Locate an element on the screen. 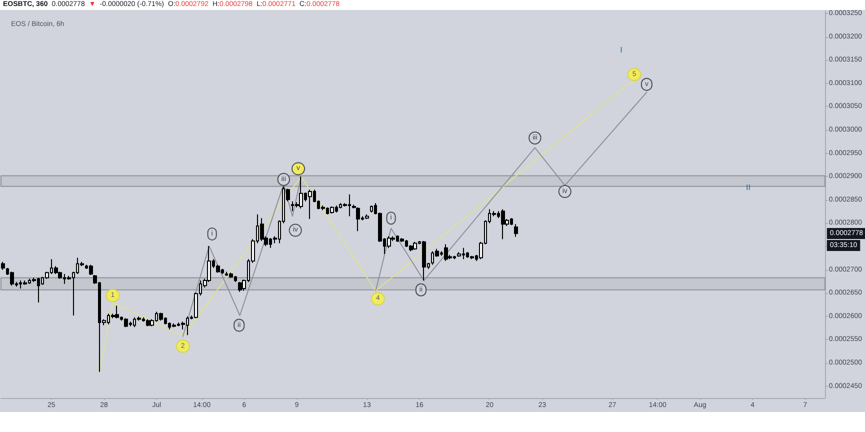 This screenshot has width=865, height=432. annotation: I is located at coordinates (621, 50).